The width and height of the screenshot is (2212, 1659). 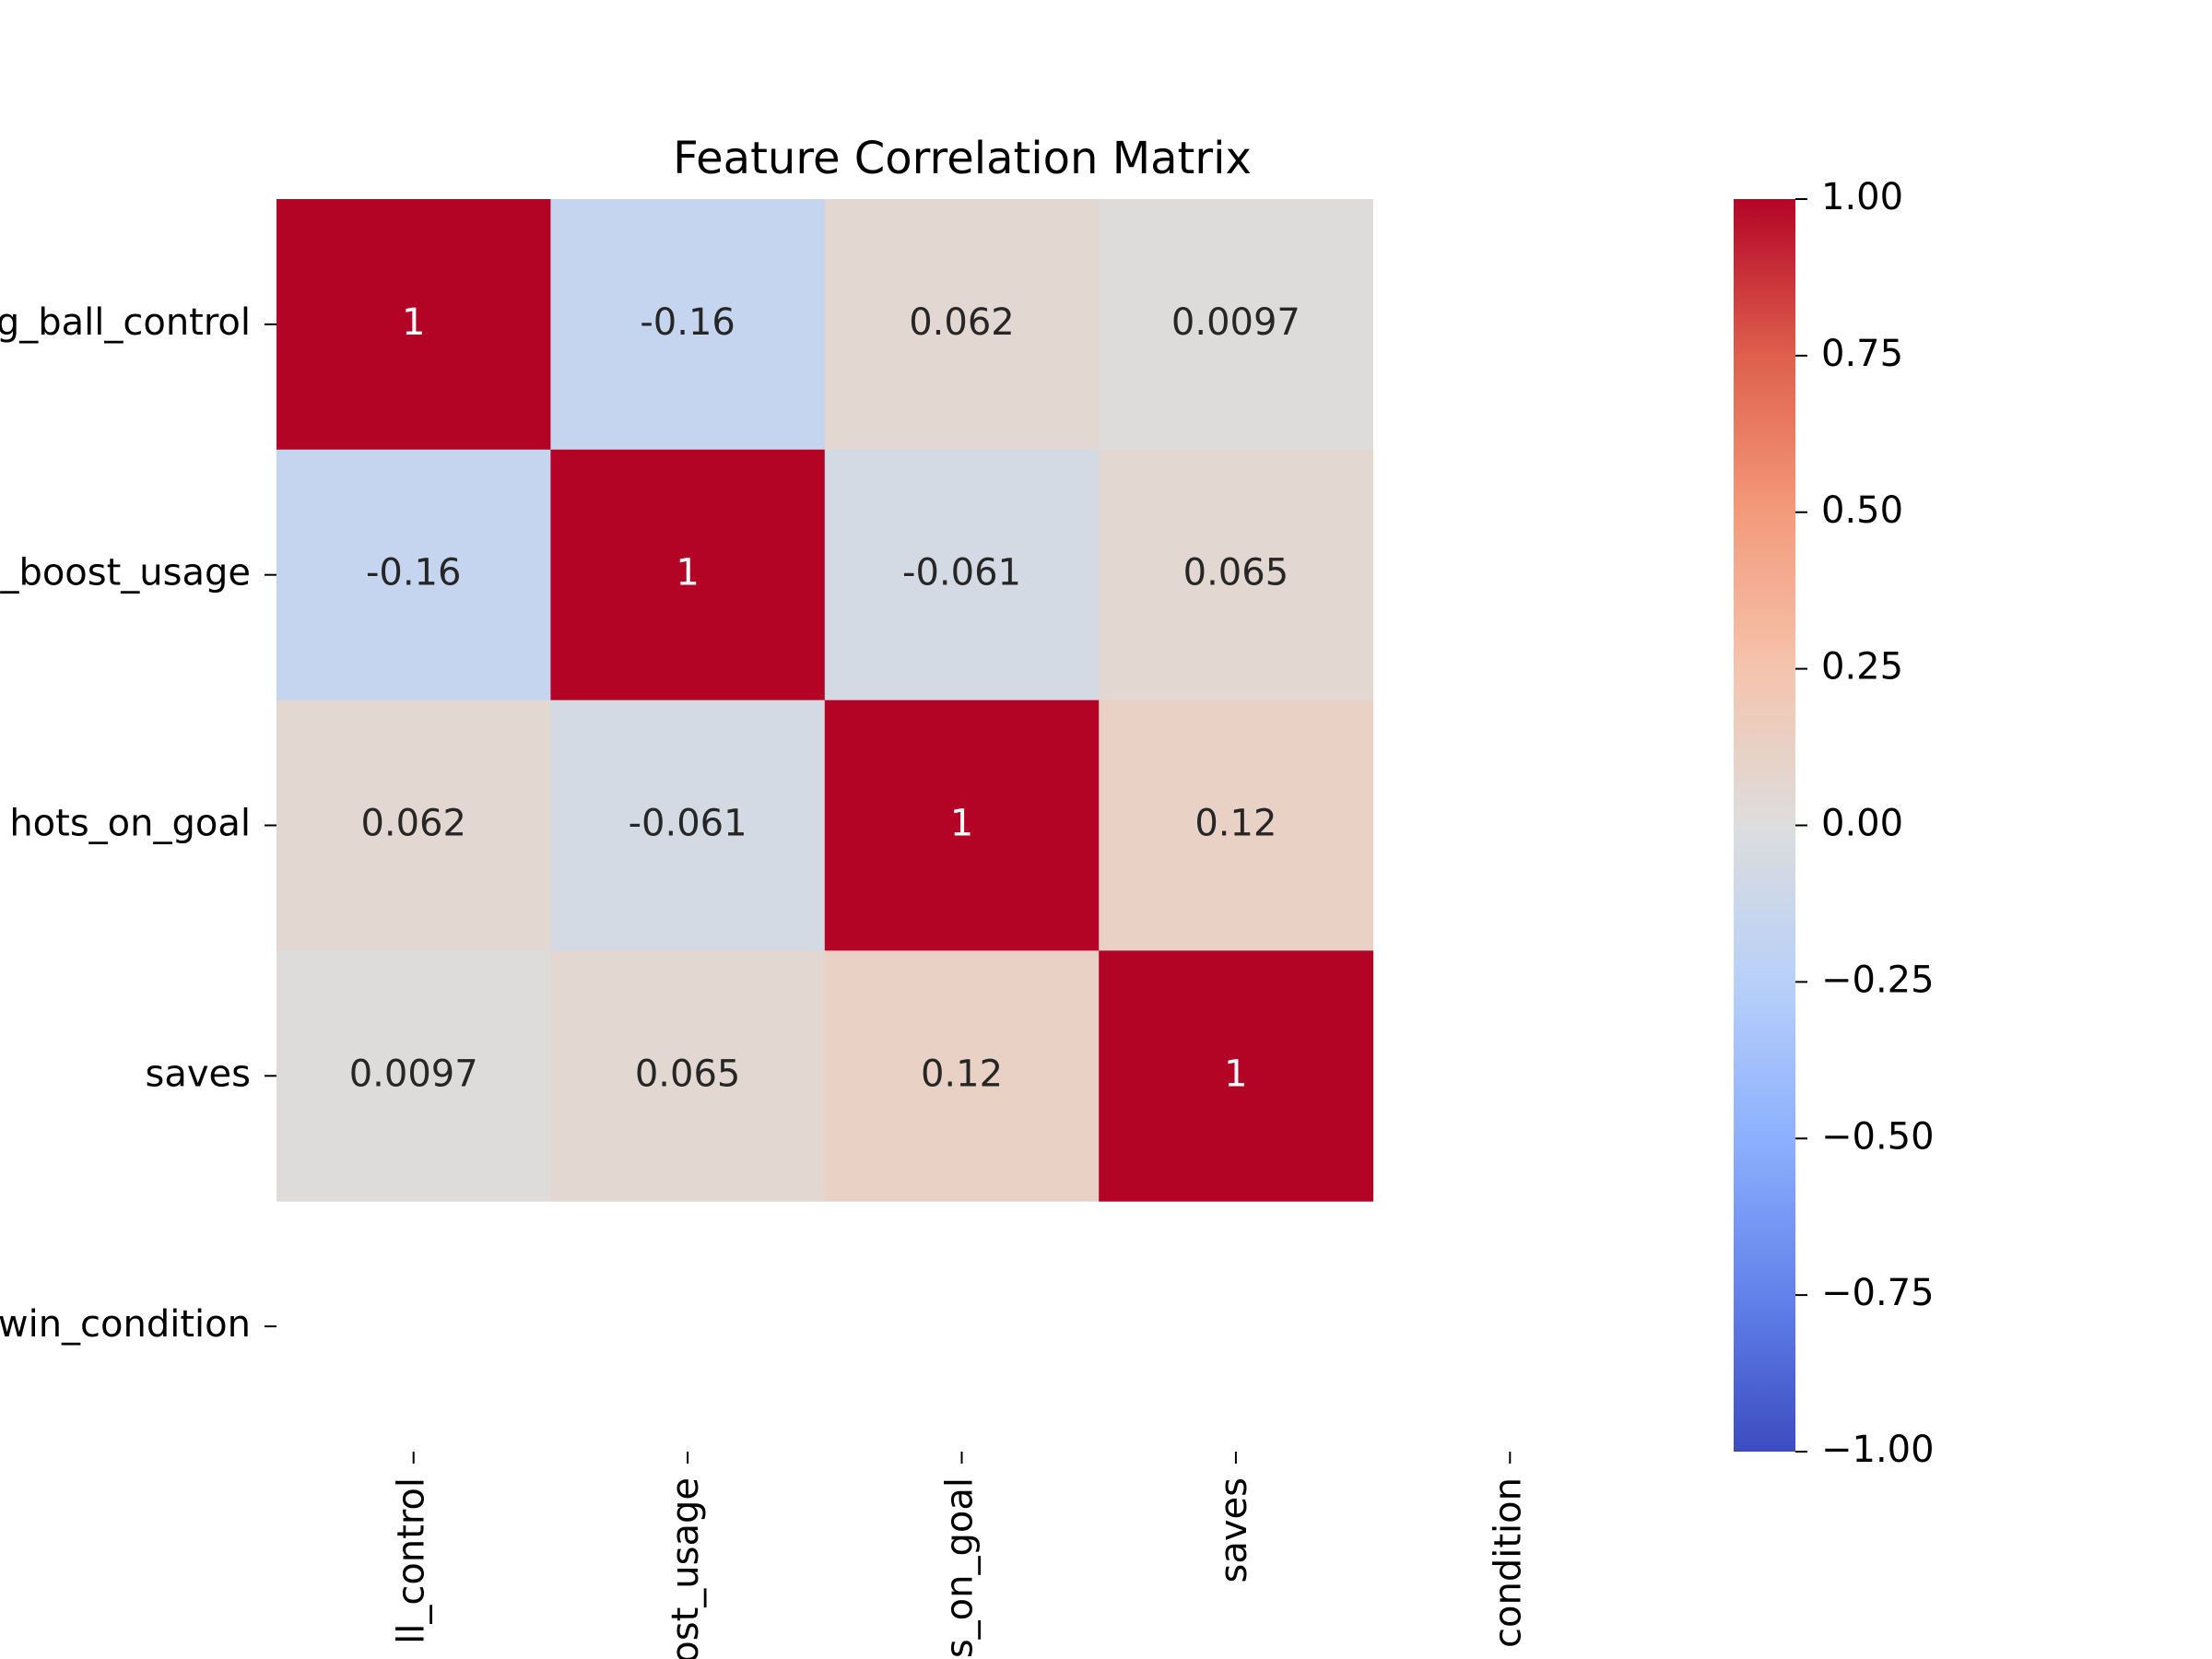 What do you see at coordinates (130, 824) in the screenshot?
I see `y-tick-label: hots_on_goal` at bounding box center [130, 824].